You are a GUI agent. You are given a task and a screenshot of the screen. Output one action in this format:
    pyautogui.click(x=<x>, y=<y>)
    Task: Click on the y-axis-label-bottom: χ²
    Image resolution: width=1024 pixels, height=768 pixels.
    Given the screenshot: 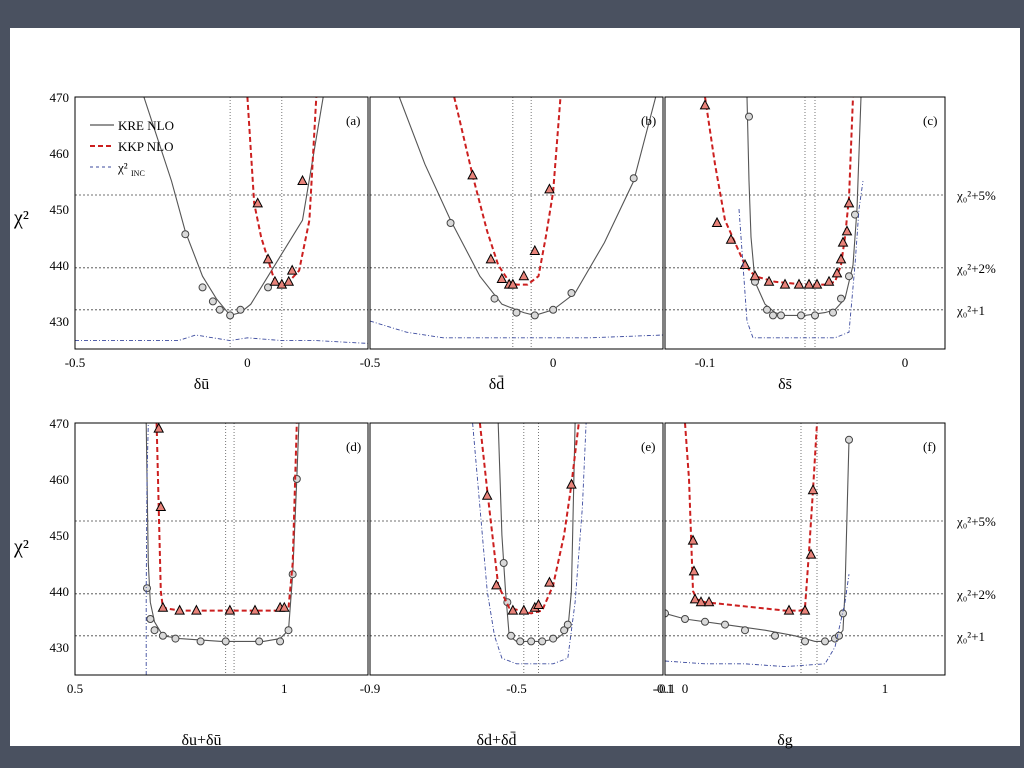 What is the action you would take?
    pyautogui.click(x=21, y=547)
    